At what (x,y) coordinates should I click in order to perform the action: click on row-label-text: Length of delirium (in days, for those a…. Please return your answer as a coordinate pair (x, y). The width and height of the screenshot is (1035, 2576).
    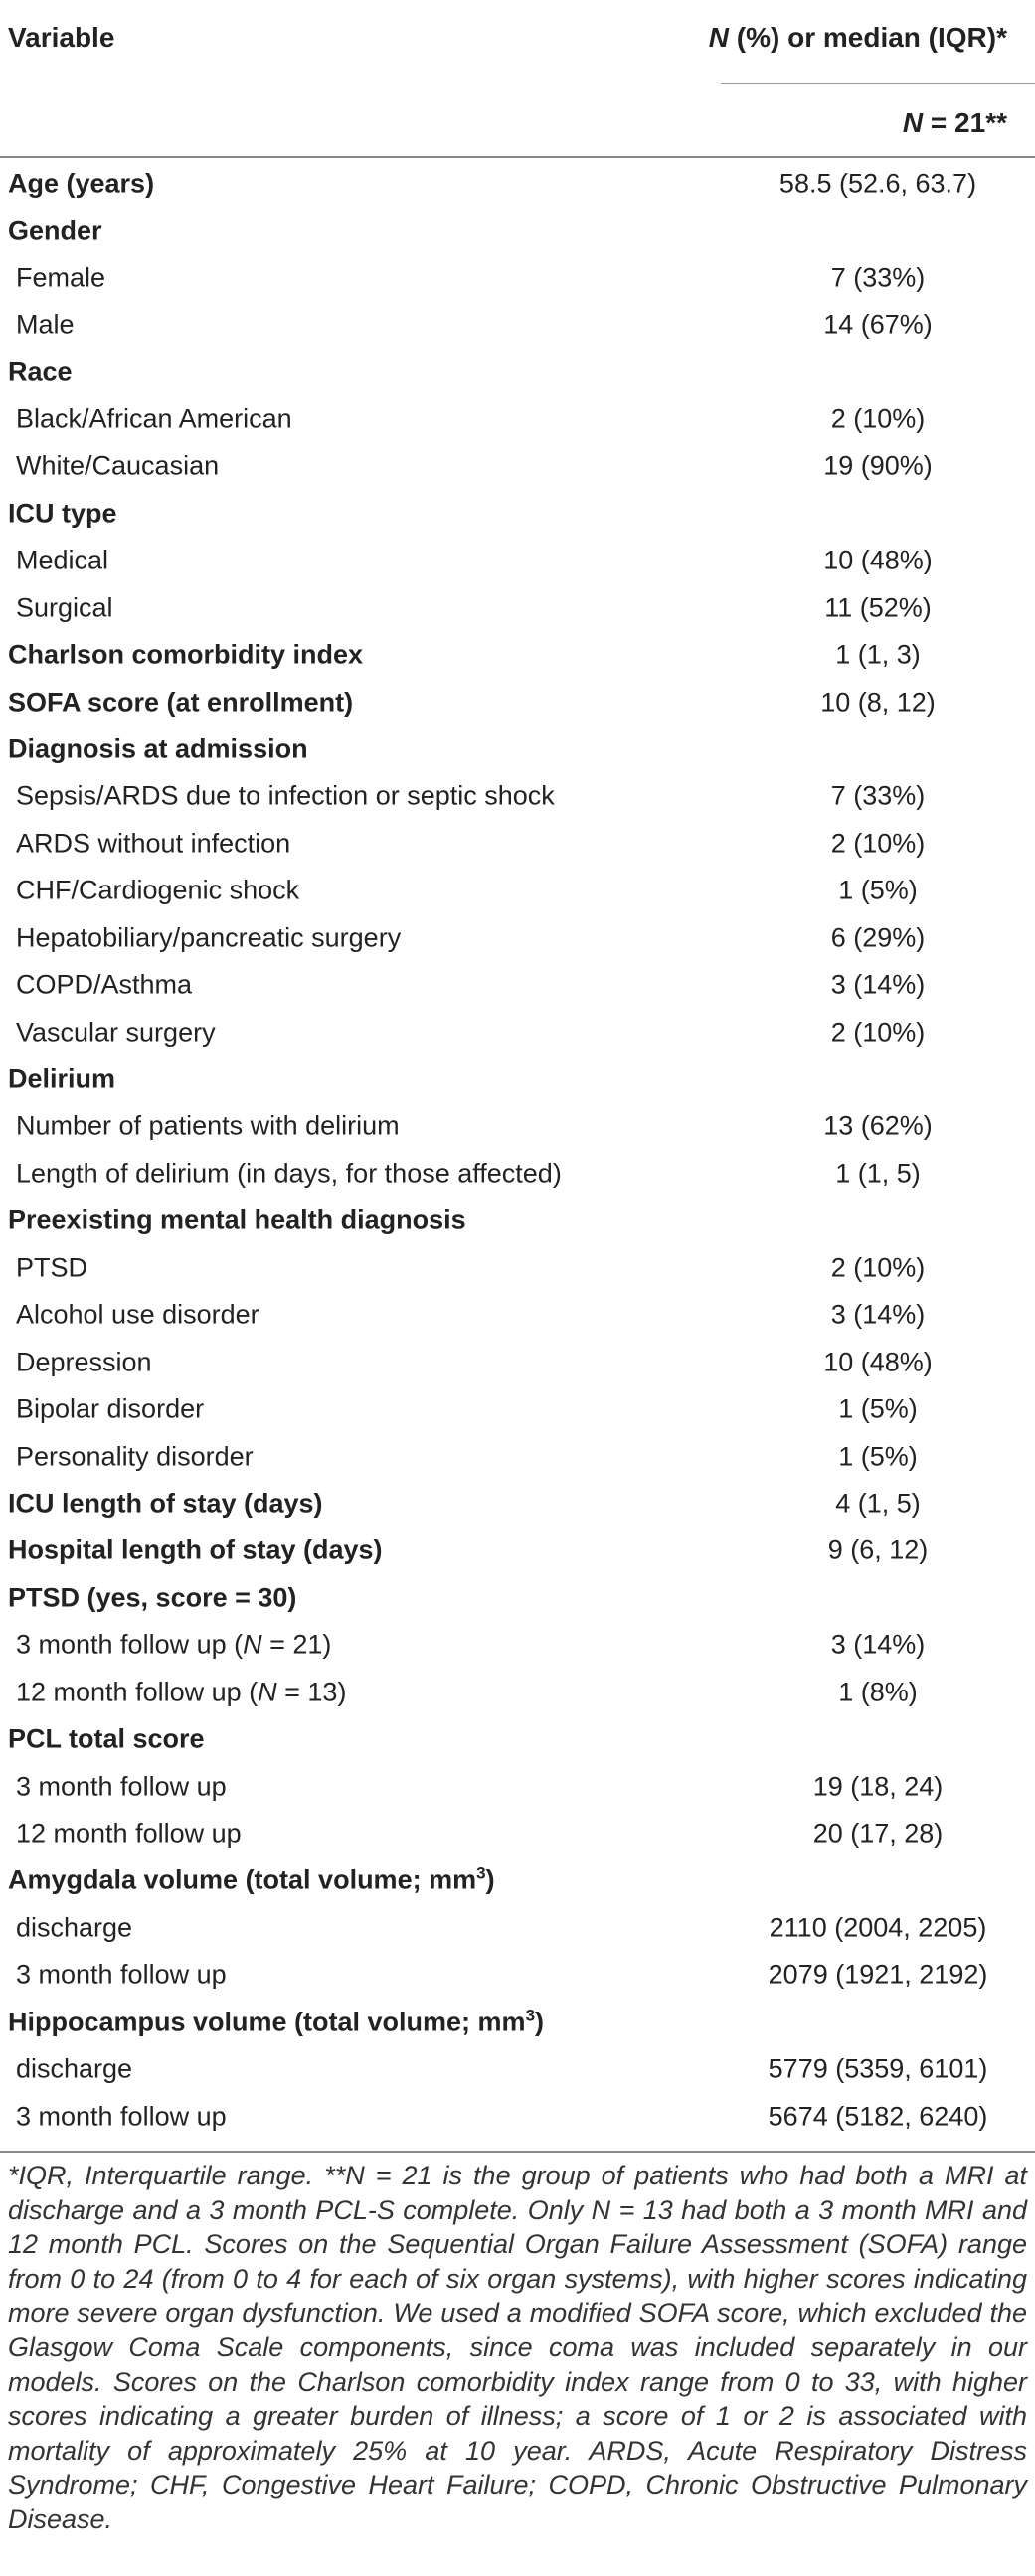
    Looking at the image, I should click on (289, 1173).